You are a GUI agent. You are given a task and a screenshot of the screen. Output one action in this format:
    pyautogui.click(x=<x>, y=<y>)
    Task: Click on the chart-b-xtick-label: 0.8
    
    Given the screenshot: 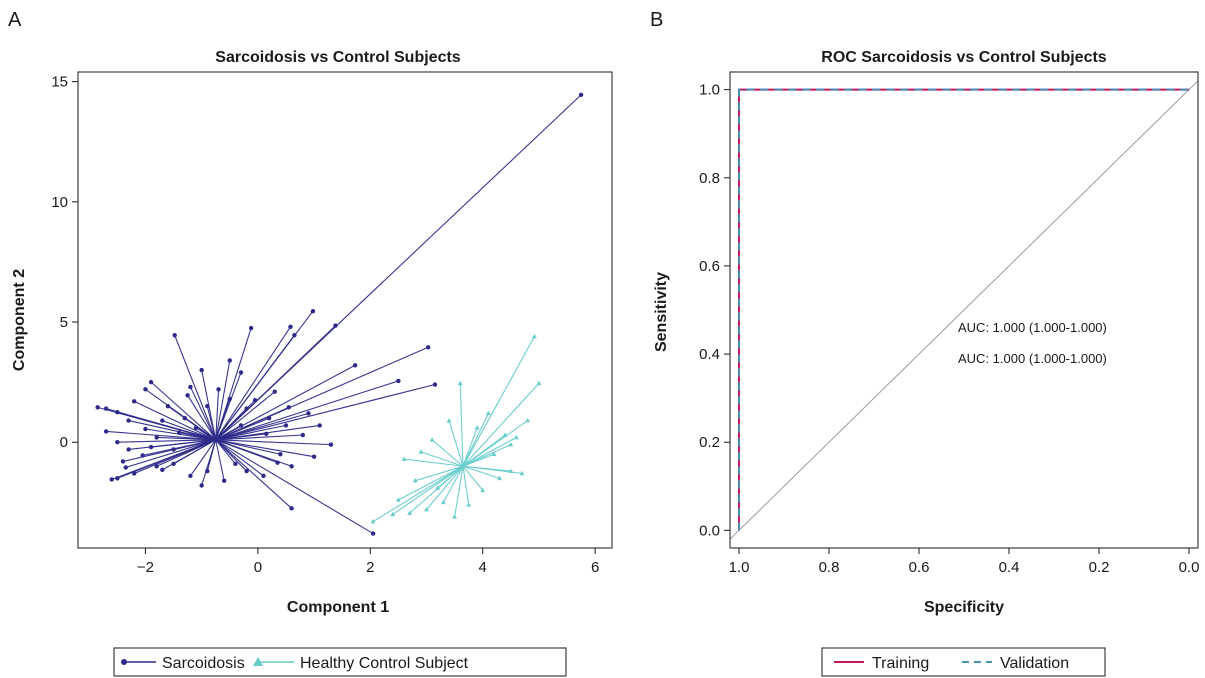 What is the action you would take?
    pyautogui.click(x=829, y=567)
    